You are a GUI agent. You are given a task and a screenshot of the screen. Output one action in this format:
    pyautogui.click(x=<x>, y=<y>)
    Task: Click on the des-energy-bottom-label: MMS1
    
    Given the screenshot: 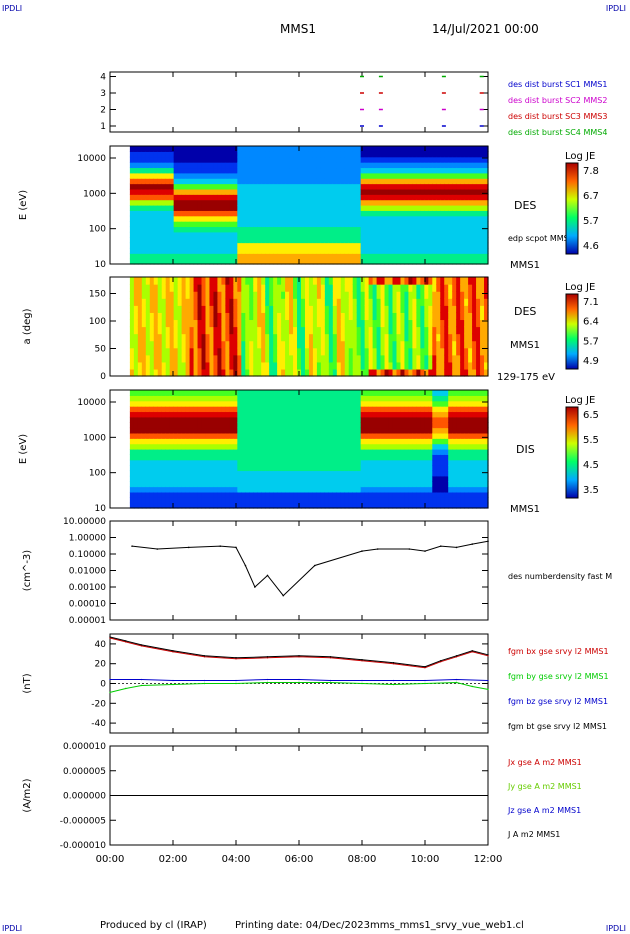 What is the action you would take?
    pyautogui.click(x=525, y=265)
    